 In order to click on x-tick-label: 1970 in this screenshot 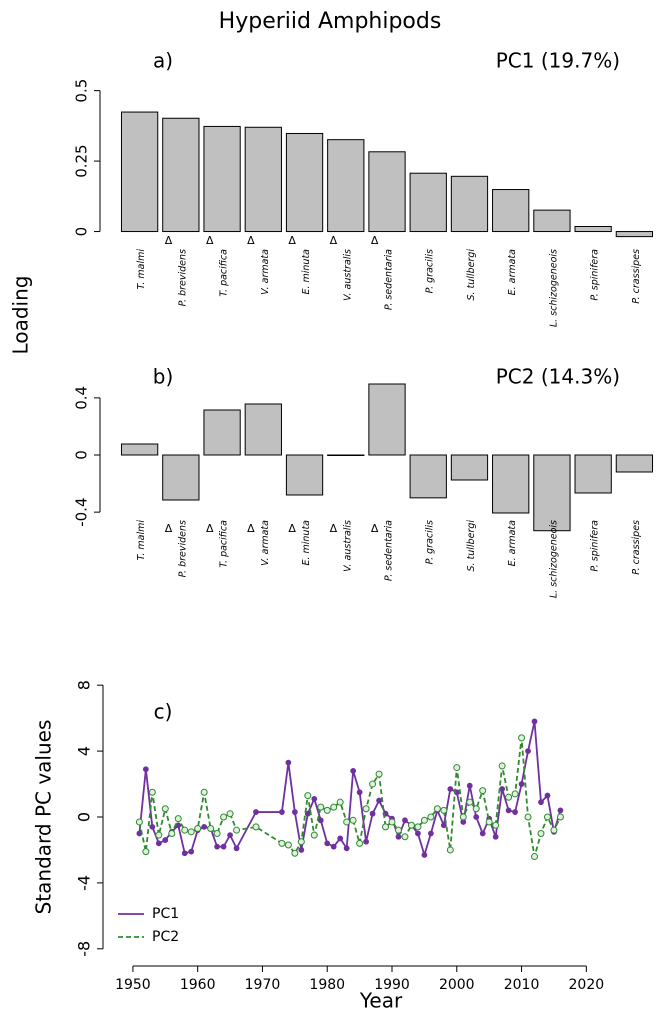, I will do `click(263, 985)`.